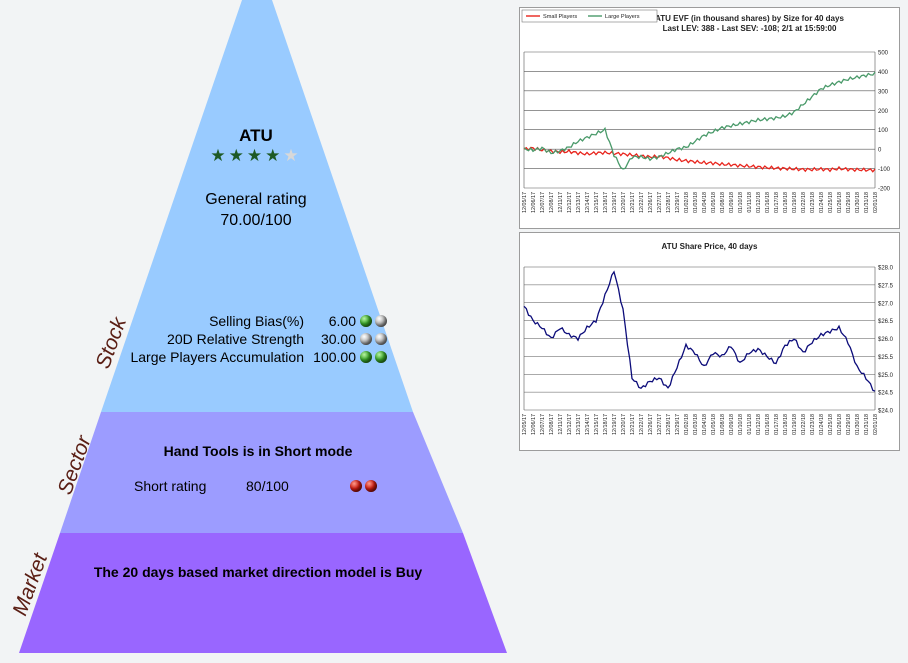 The height and width of the screenshot is (663, 908). Describe the element at coordinates (886, 412) in the screenshot. I see `y-tick-label: $24.0` at that location.